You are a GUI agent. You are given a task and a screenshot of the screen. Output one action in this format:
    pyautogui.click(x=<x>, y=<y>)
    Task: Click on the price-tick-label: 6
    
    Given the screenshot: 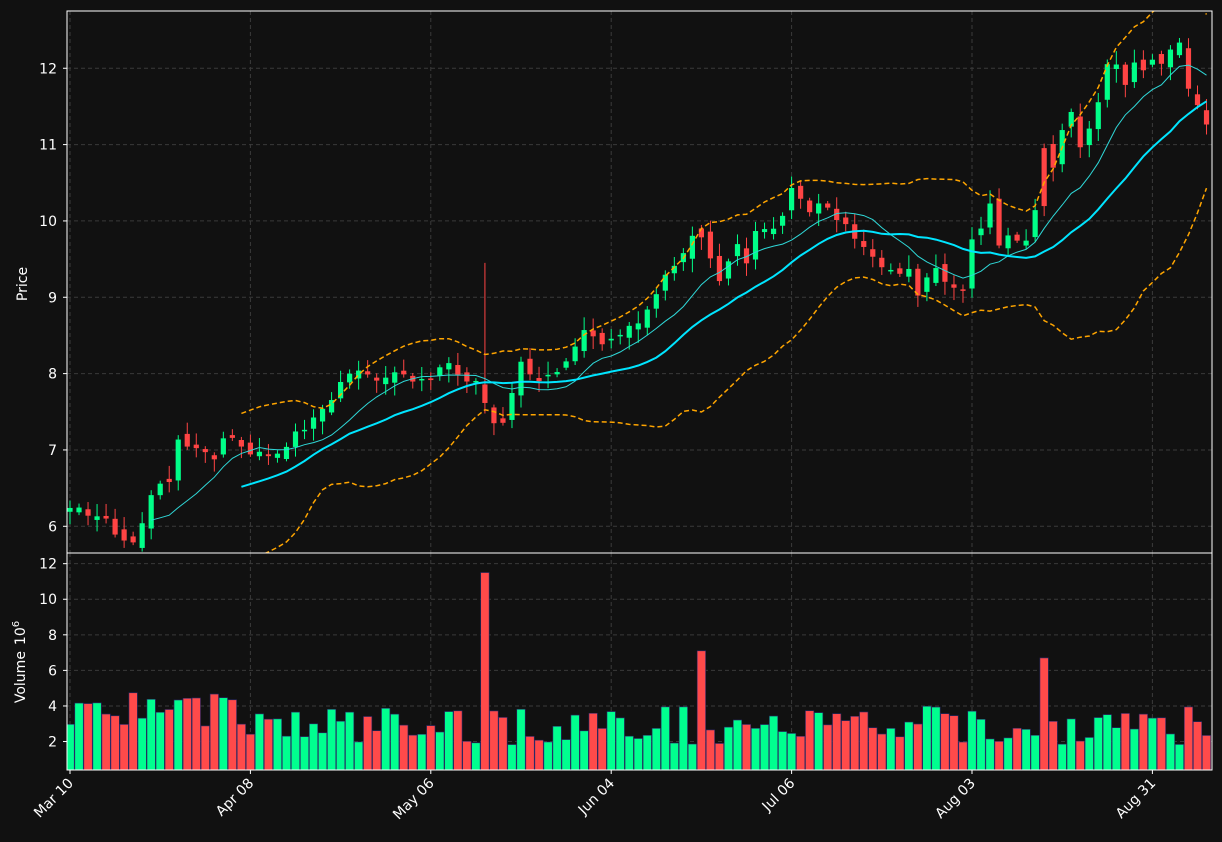 What is the action you would take?
    pyautogui.click(x=52, y=527)
    